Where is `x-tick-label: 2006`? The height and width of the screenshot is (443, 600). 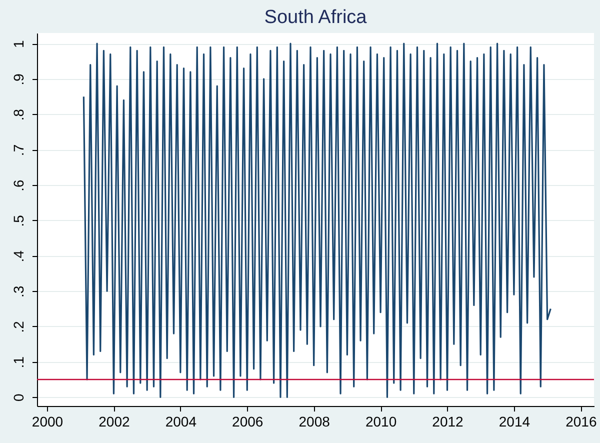
x-tick-label: 2006 is located at coordinates (248, 422).